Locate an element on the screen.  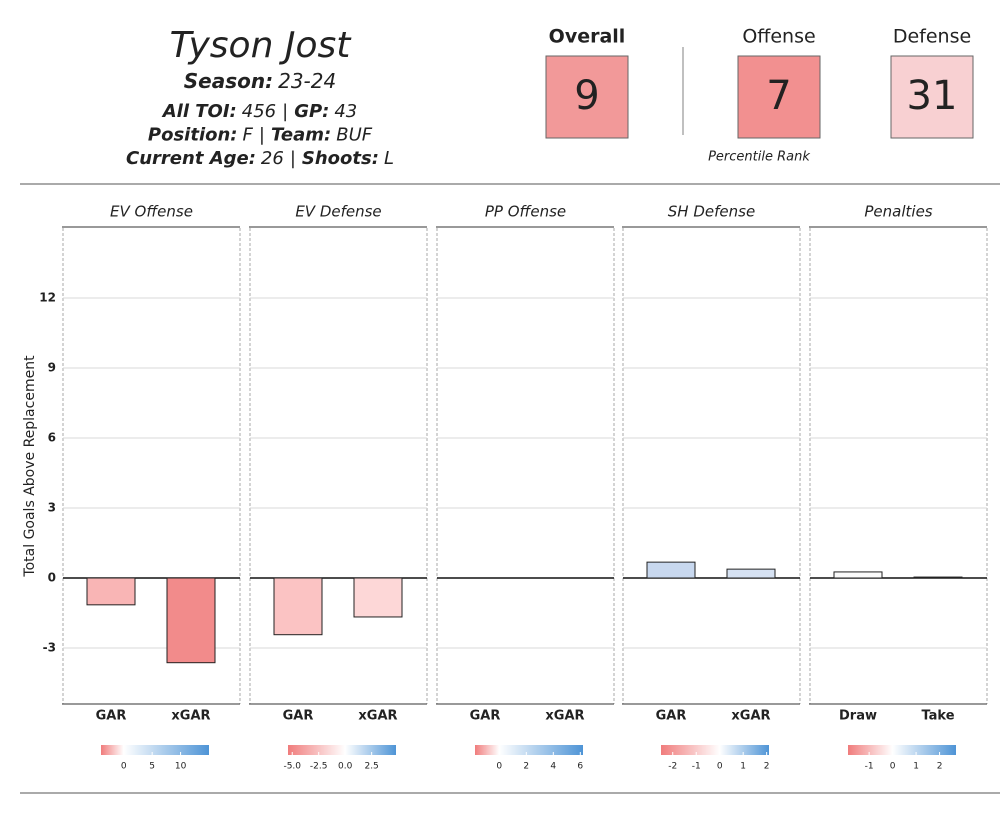
info-value: 26 is located at coordinates (272, 158).